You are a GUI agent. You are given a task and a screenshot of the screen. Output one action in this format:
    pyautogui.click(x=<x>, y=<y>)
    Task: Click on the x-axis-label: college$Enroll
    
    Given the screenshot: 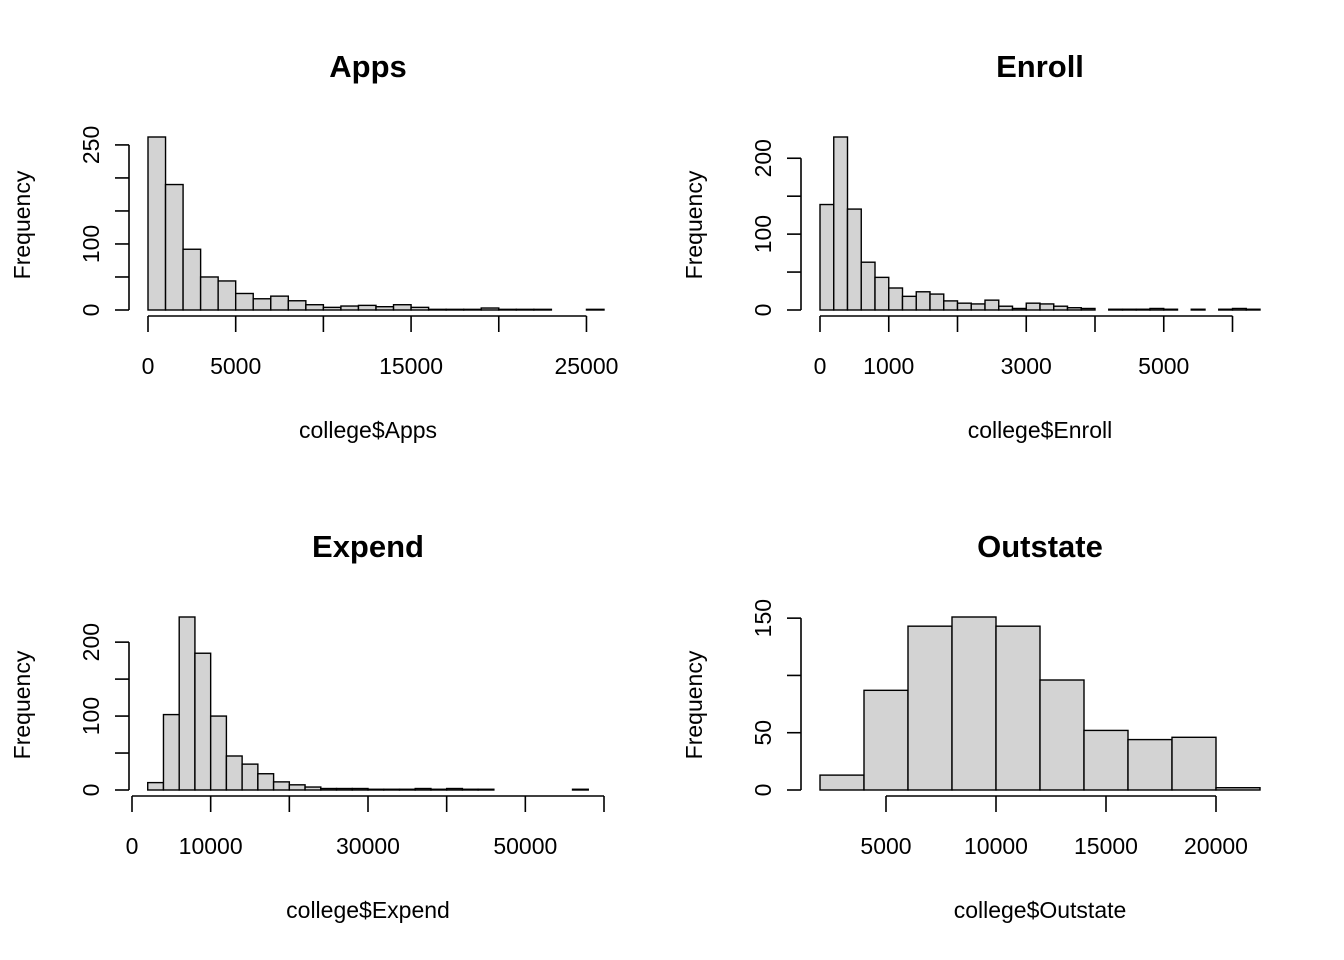 What is the action you would take?
    pyautogui.click(x=1040, y=430)
    